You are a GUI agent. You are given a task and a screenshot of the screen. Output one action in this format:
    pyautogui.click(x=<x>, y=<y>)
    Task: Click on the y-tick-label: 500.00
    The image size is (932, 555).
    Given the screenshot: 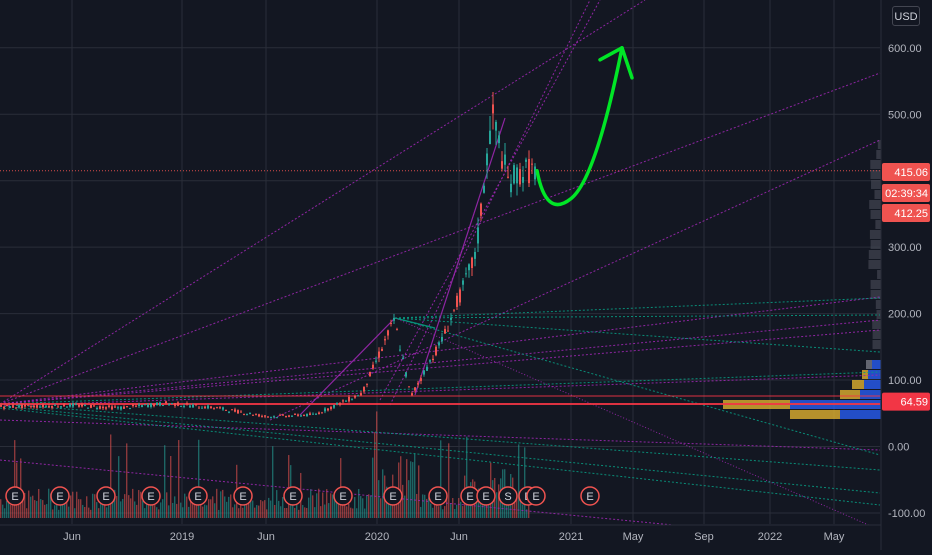 What is the action you would take?
    pyautogui.click(x=905, y=115)
    